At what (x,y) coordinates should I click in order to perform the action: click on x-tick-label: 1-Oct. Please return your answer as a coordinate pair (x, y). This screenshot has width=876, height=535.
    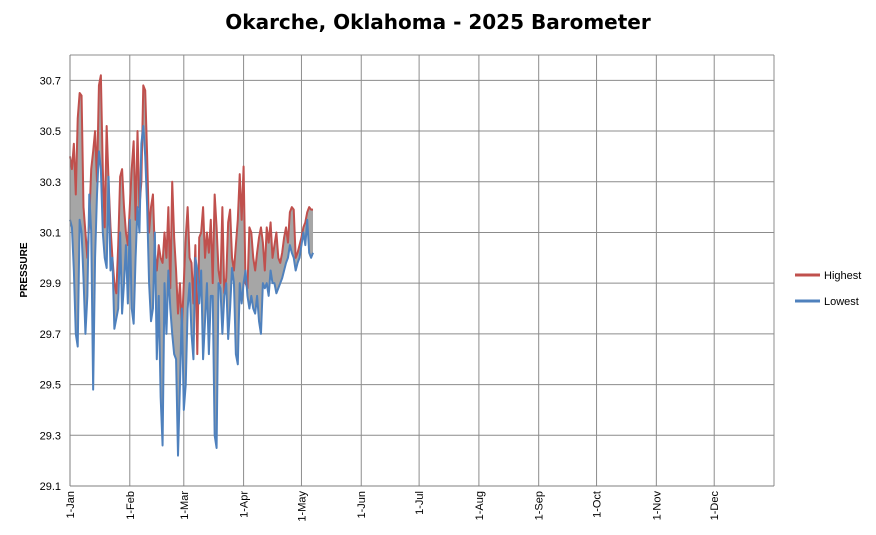
    Looking at the image, I should click on (598, 504).